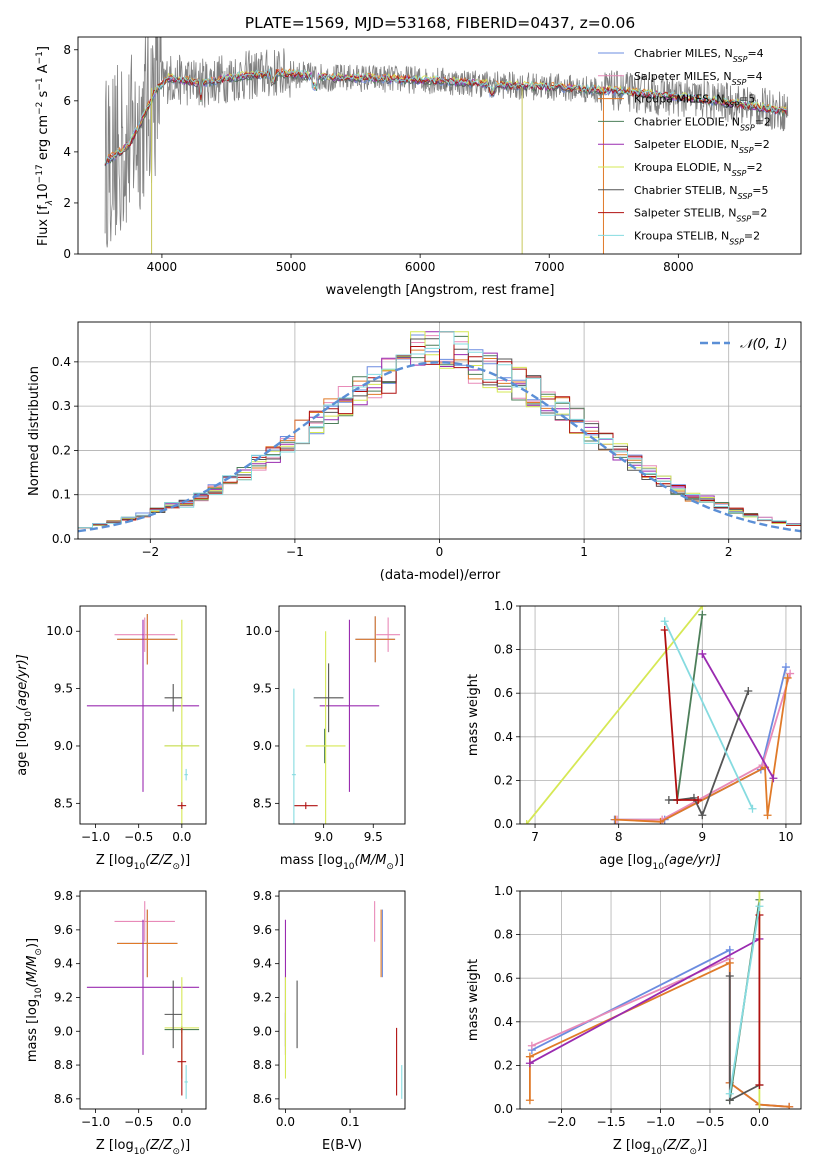 The image size is (819, 1170). What do you see at coordinates (342, 1145) in the screenshot?
I see `ebv_mass-xlabel: E(B-V)` at bounding box center [342, 1145].